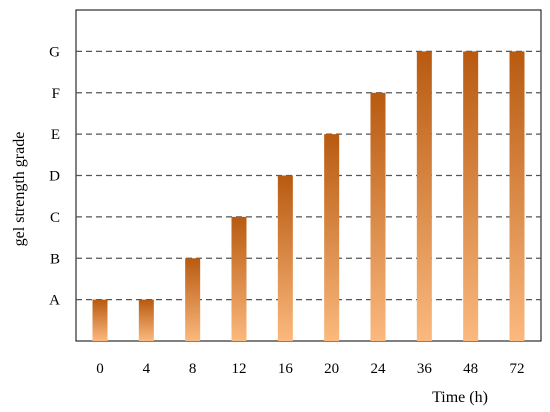 Image resolution: width=550 pixels, height=412 pixels. I want to click on bar-48h, so click(471, 196).